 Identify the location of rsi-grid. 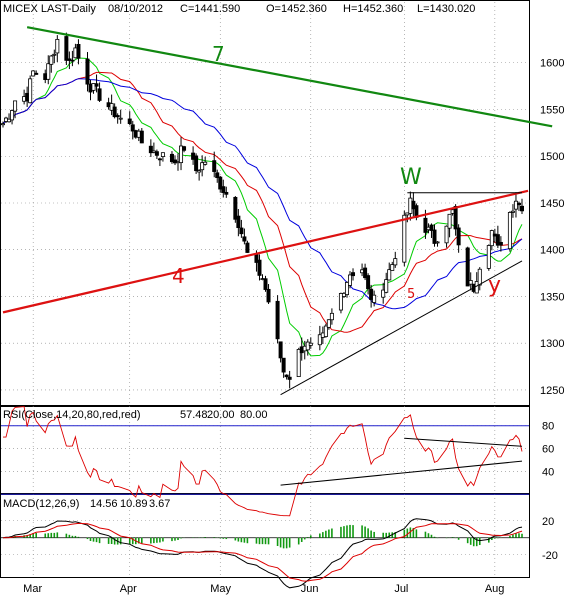
(265, 460).